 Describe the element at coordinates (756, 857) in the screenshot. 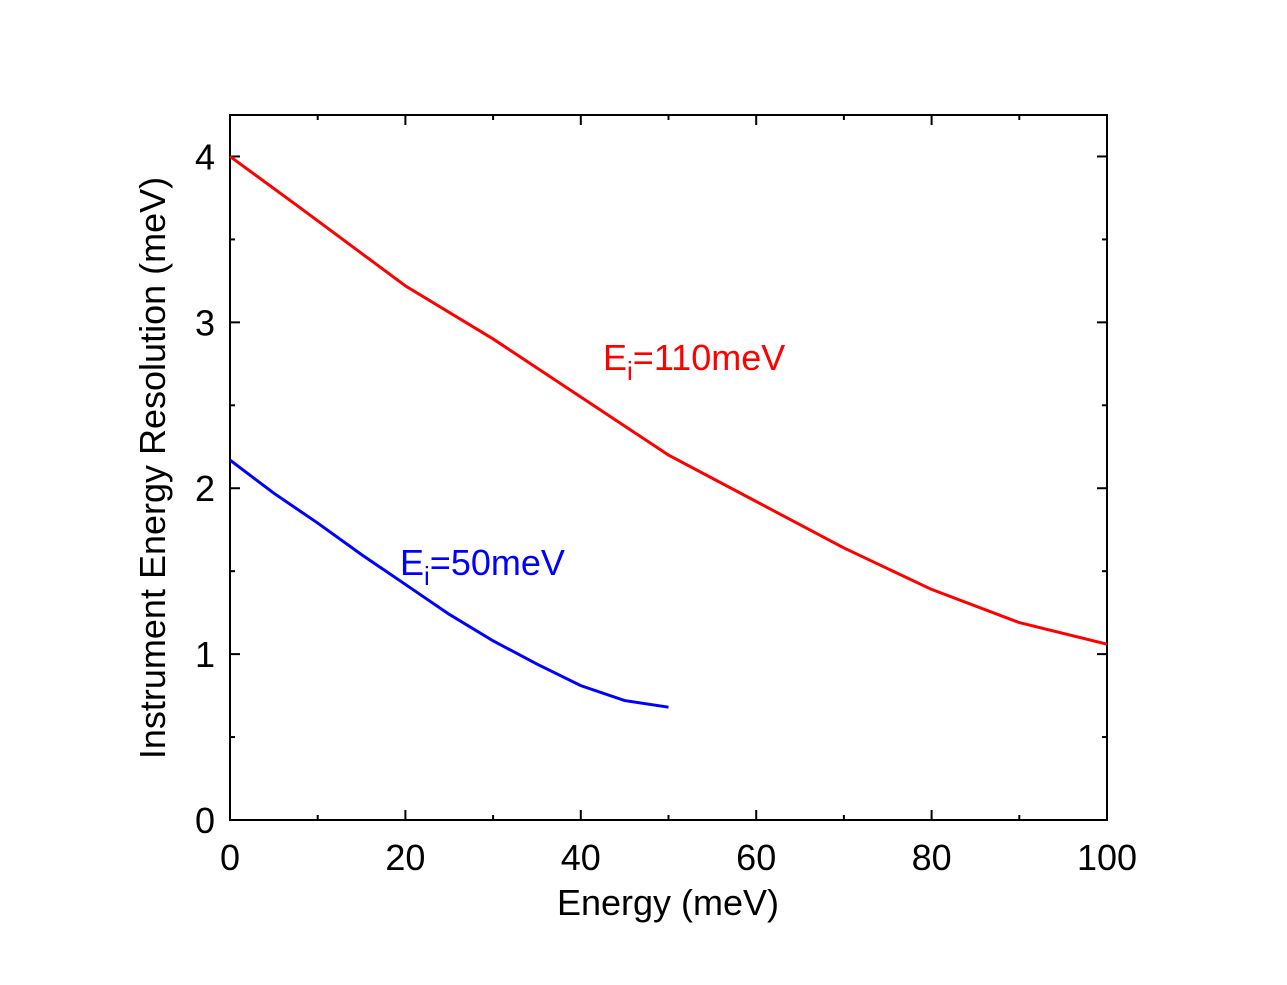

I see `x-tick-label: 60` at that location.